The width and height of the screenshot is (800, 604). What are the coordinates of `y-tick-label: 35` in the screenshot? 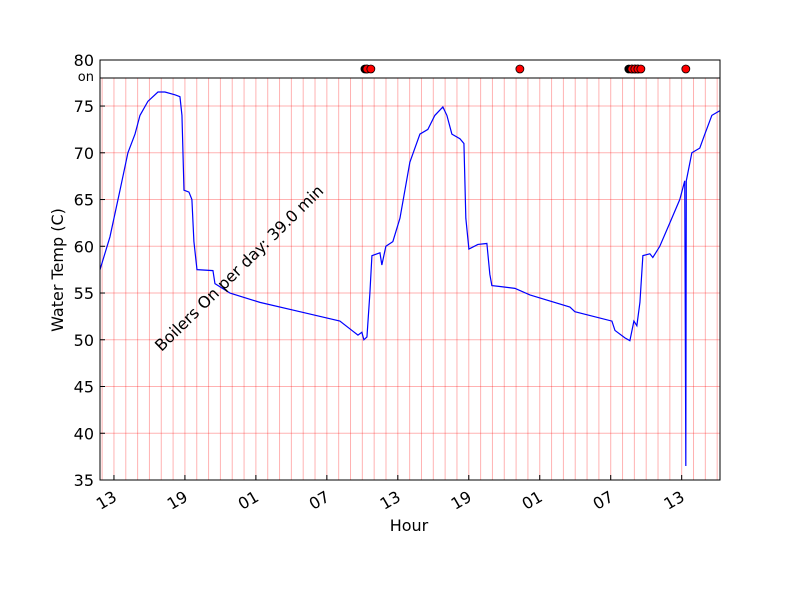 It's located at (84, 480).